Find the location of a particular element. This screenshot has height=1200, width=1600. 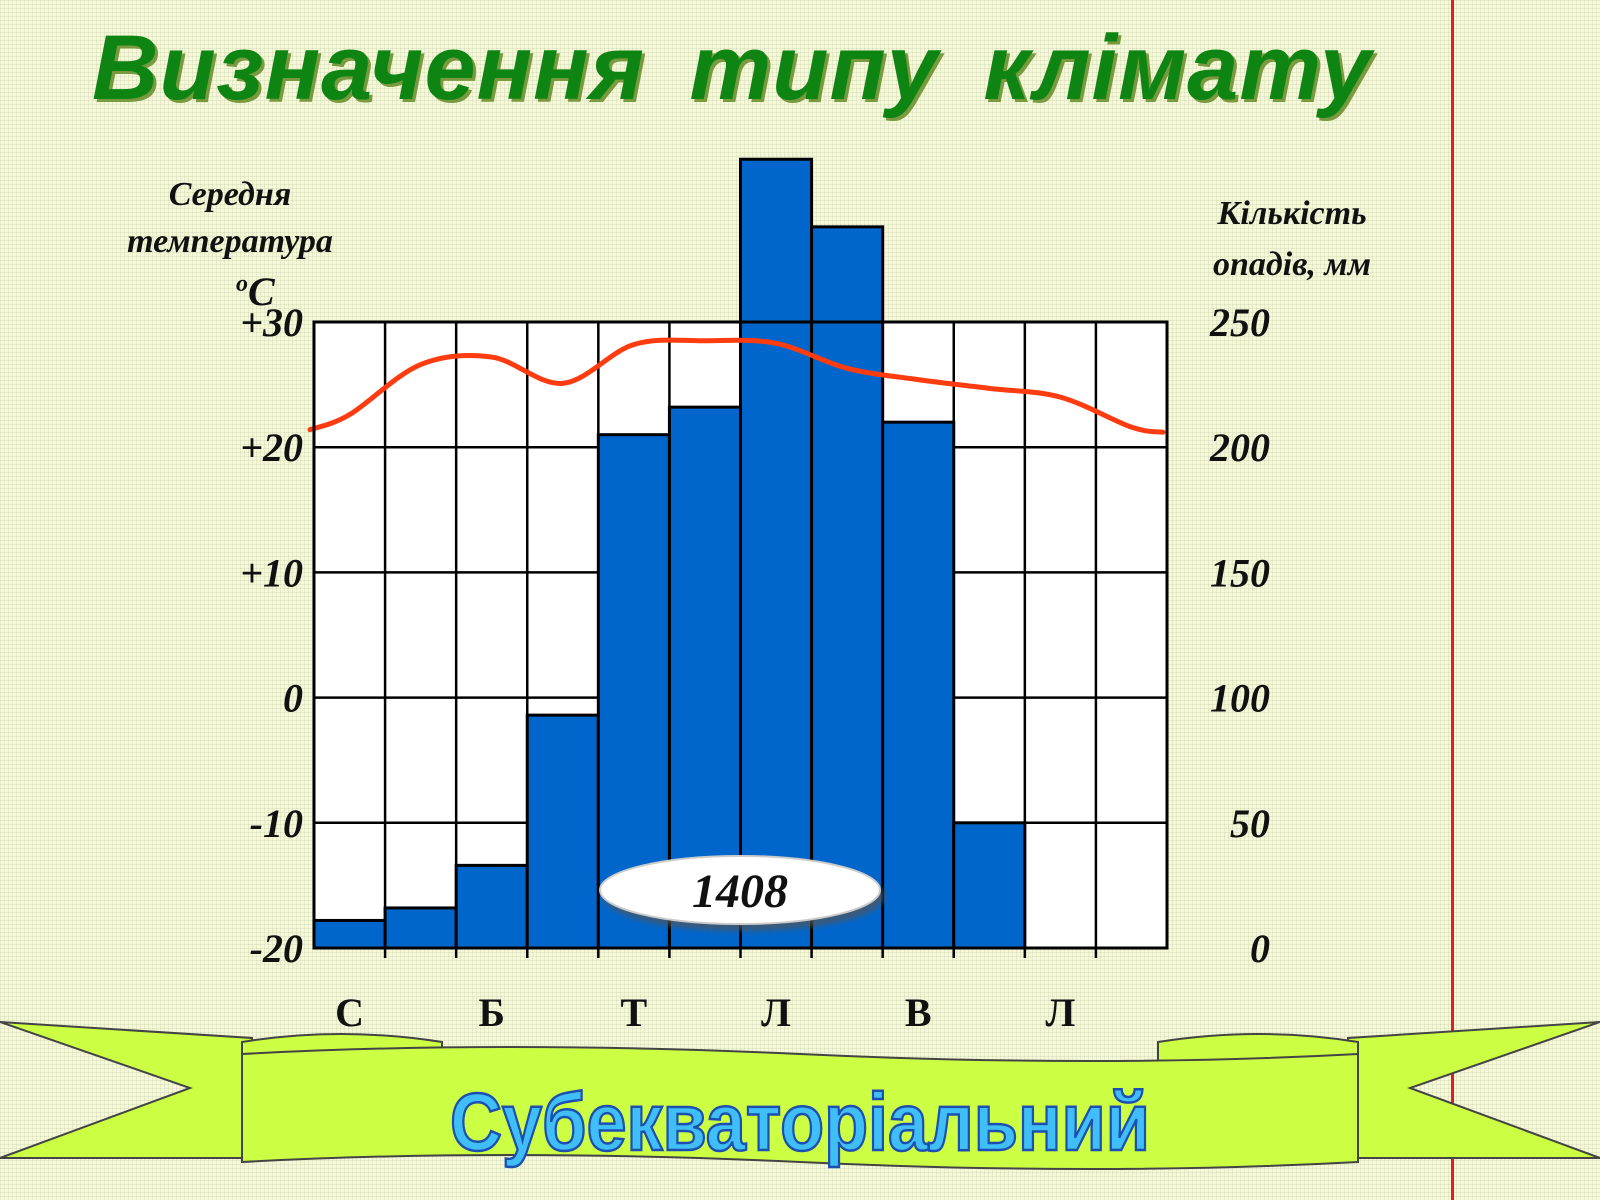

left-axis-ticks: +30 +20 +10 0 -10 -20 is located at coordinates (271, 635).